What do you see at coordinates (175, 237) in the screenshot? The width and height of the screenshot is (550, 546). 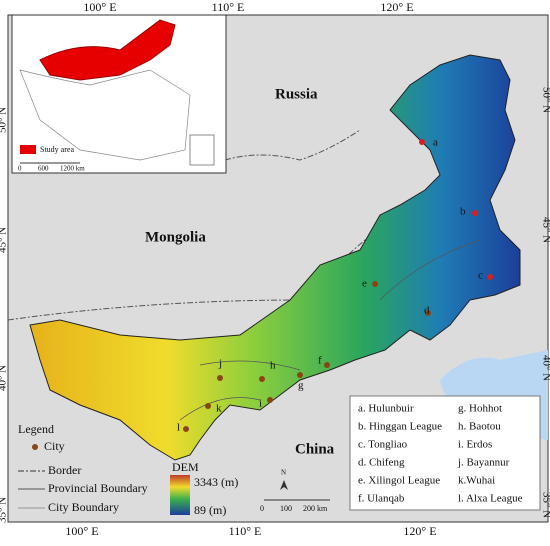 I see `country-label: Mongolia` at bounding box center [175, 237].